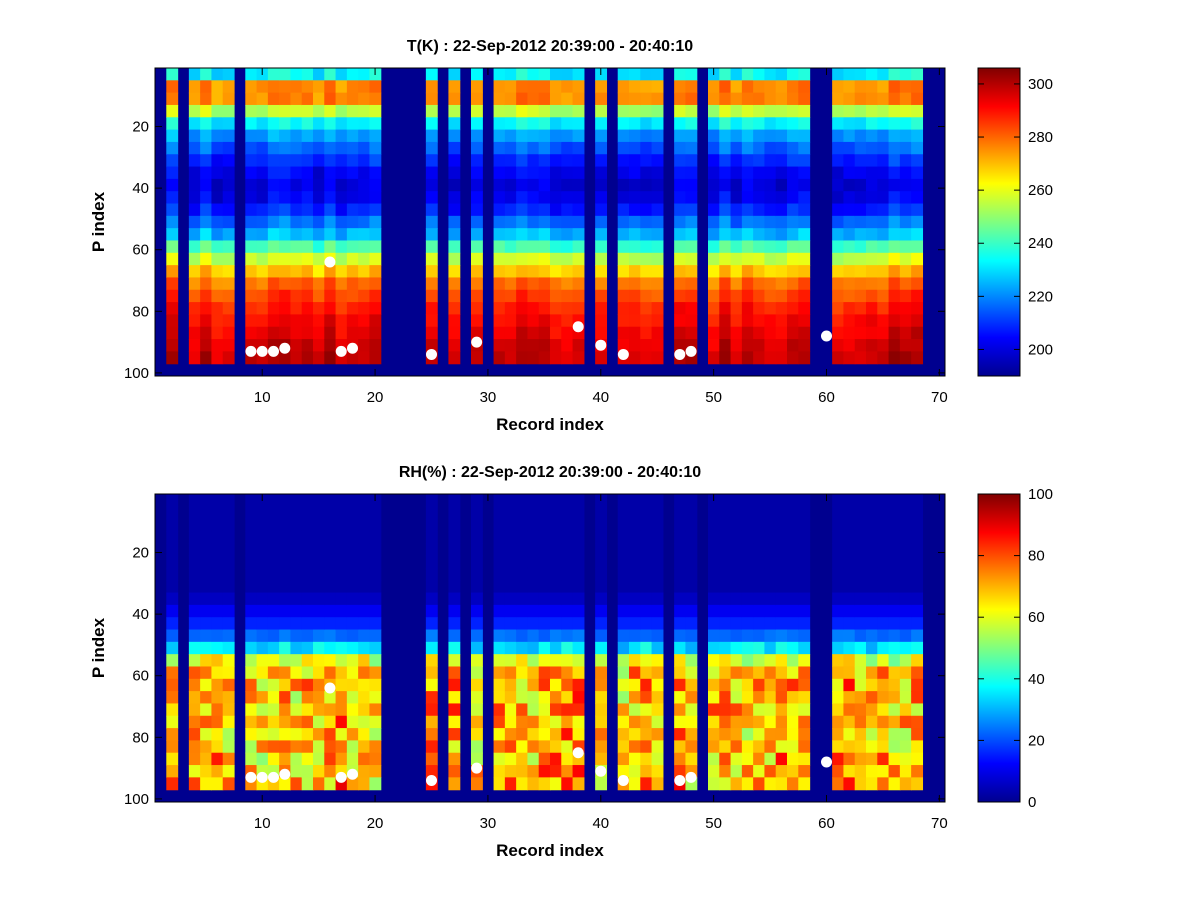  What do you see at coordinates (999, 648) in the screenshot?
I see `colorbar` at bounding box center [999, 648].